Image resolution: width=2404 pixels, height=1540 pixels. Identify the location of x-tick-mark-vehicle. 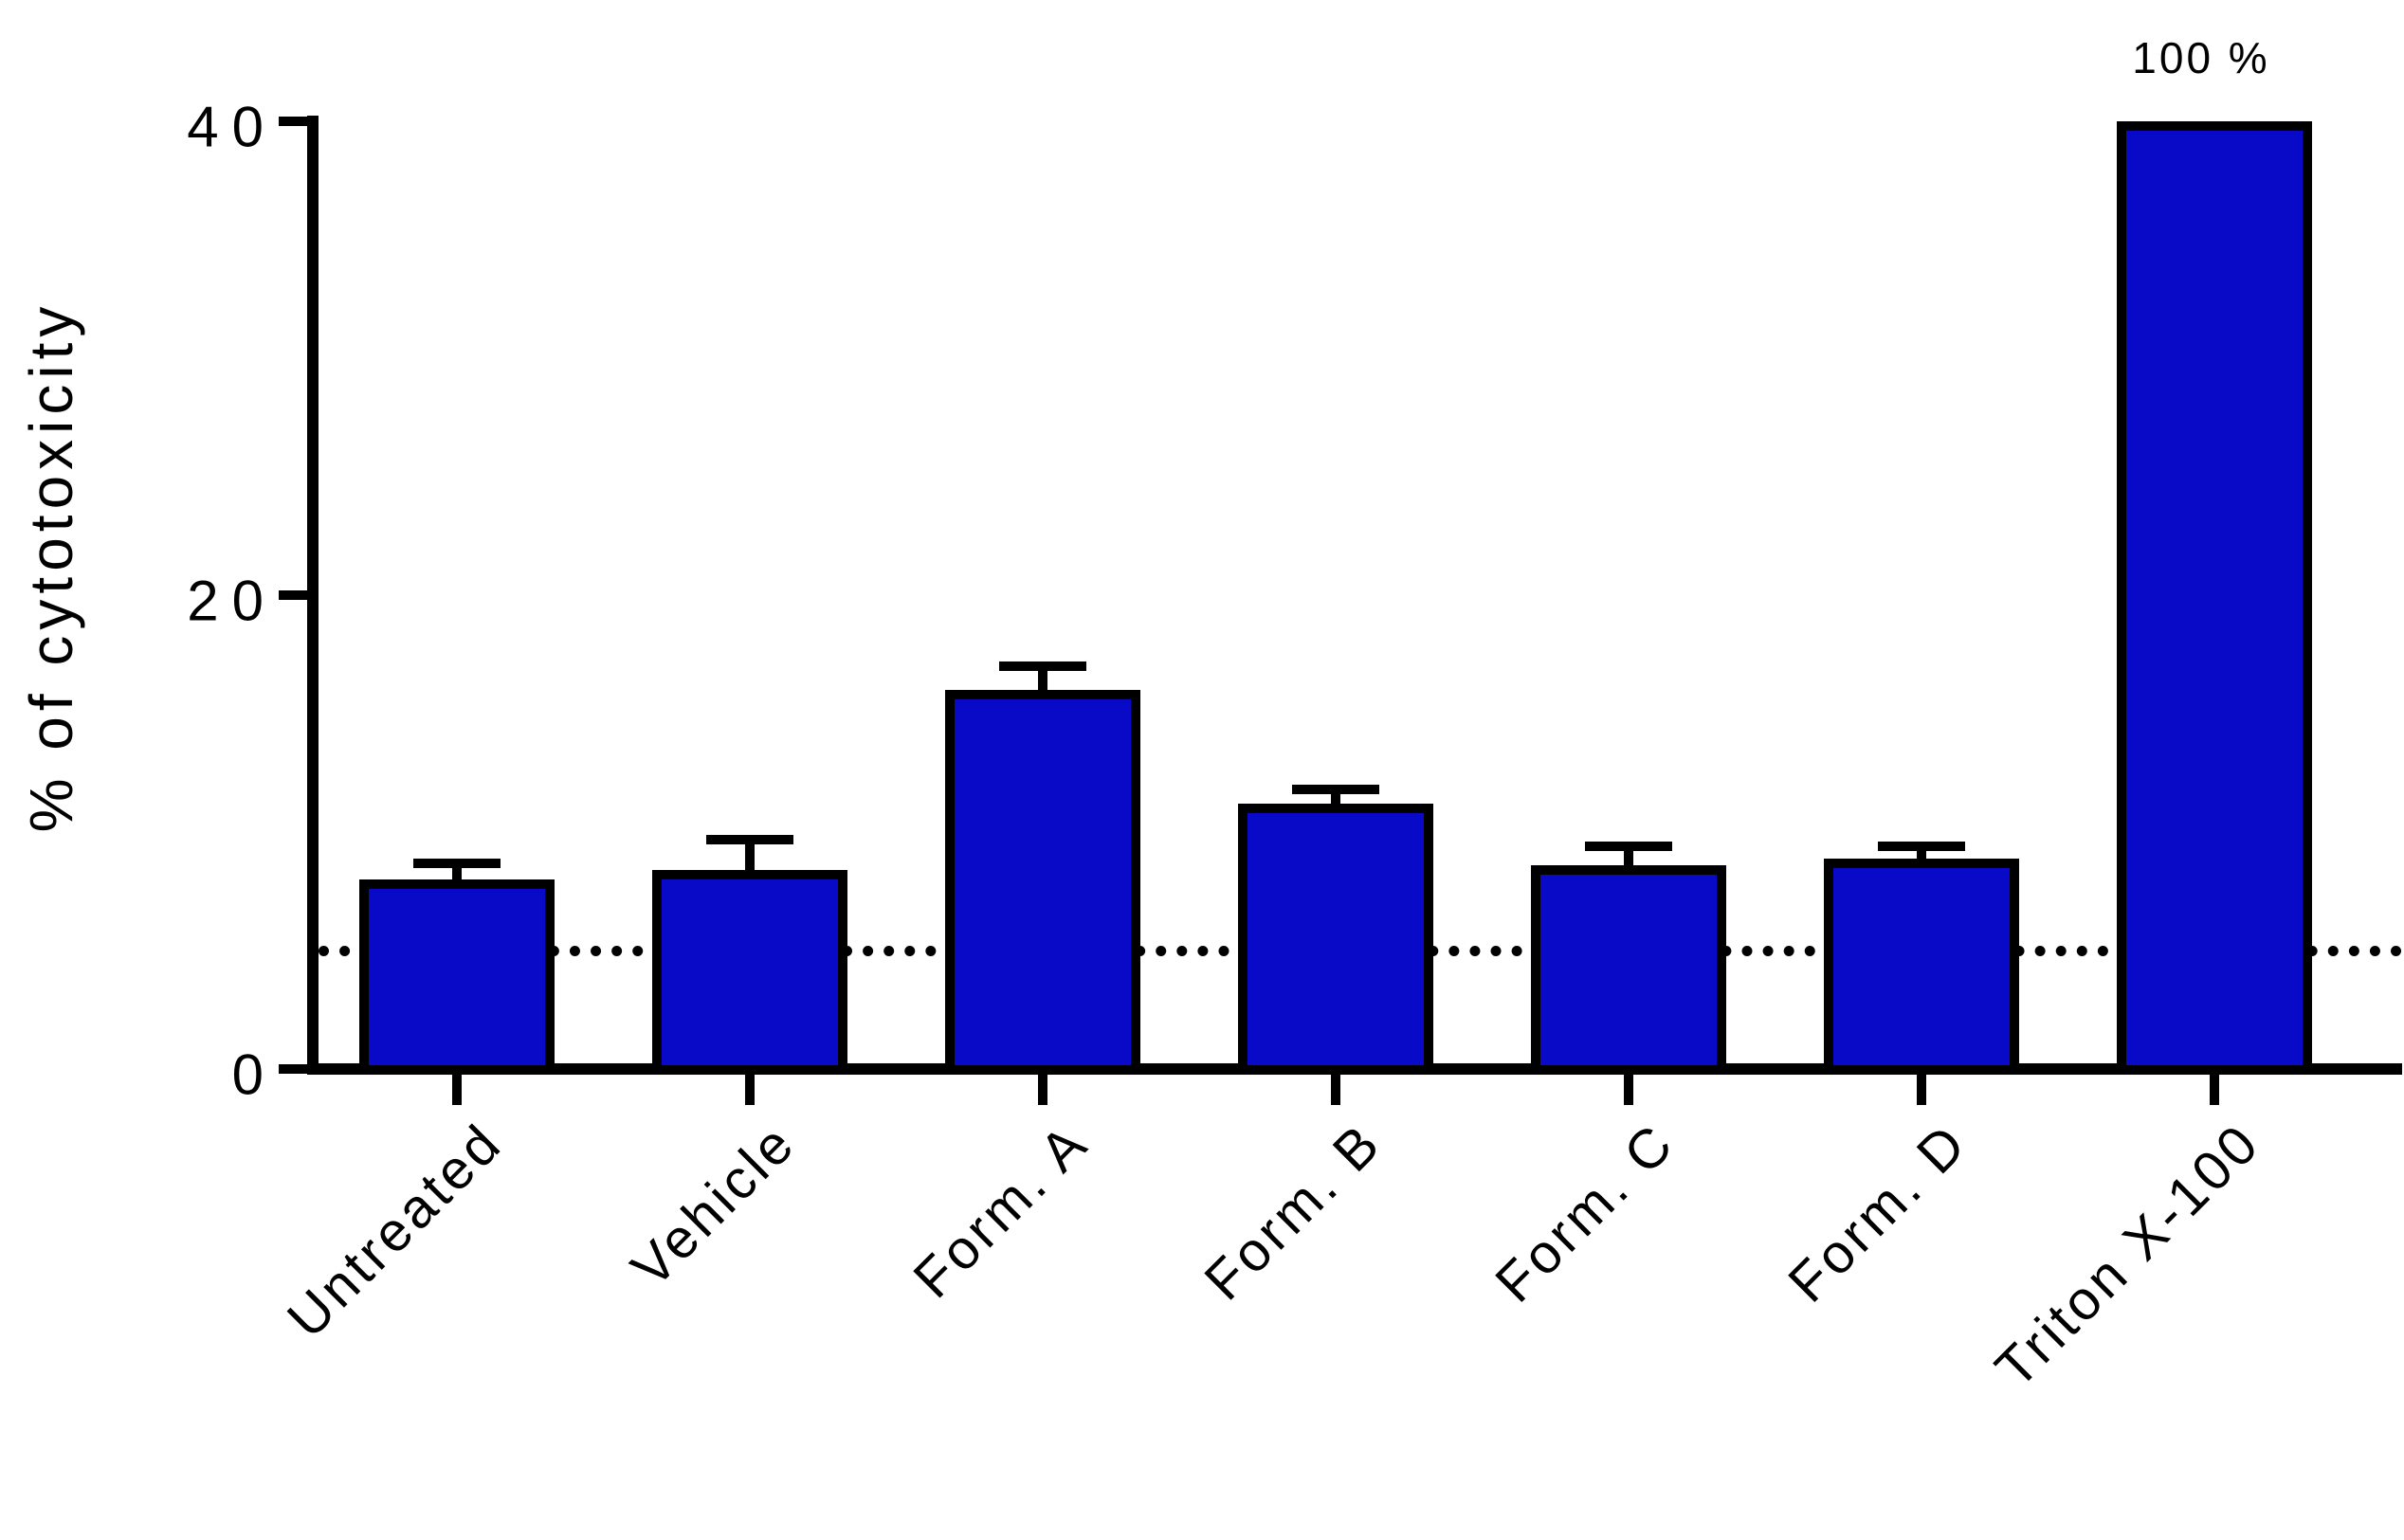
(750, 1090).